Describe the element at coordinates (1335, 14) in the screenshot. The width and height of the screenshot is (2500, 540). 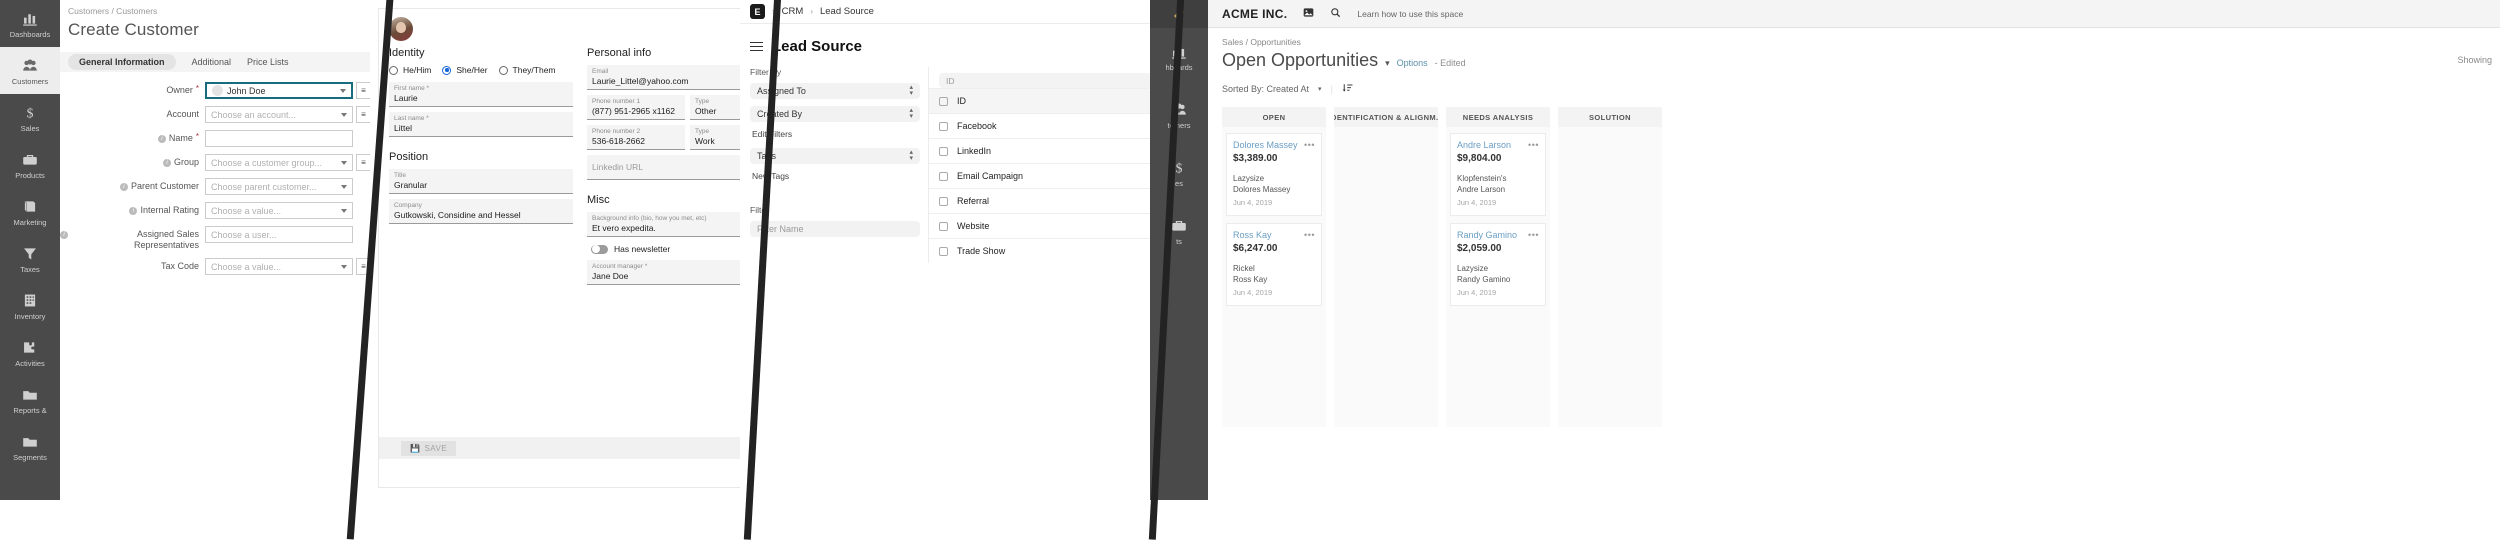
I see `search-icon` at that location.